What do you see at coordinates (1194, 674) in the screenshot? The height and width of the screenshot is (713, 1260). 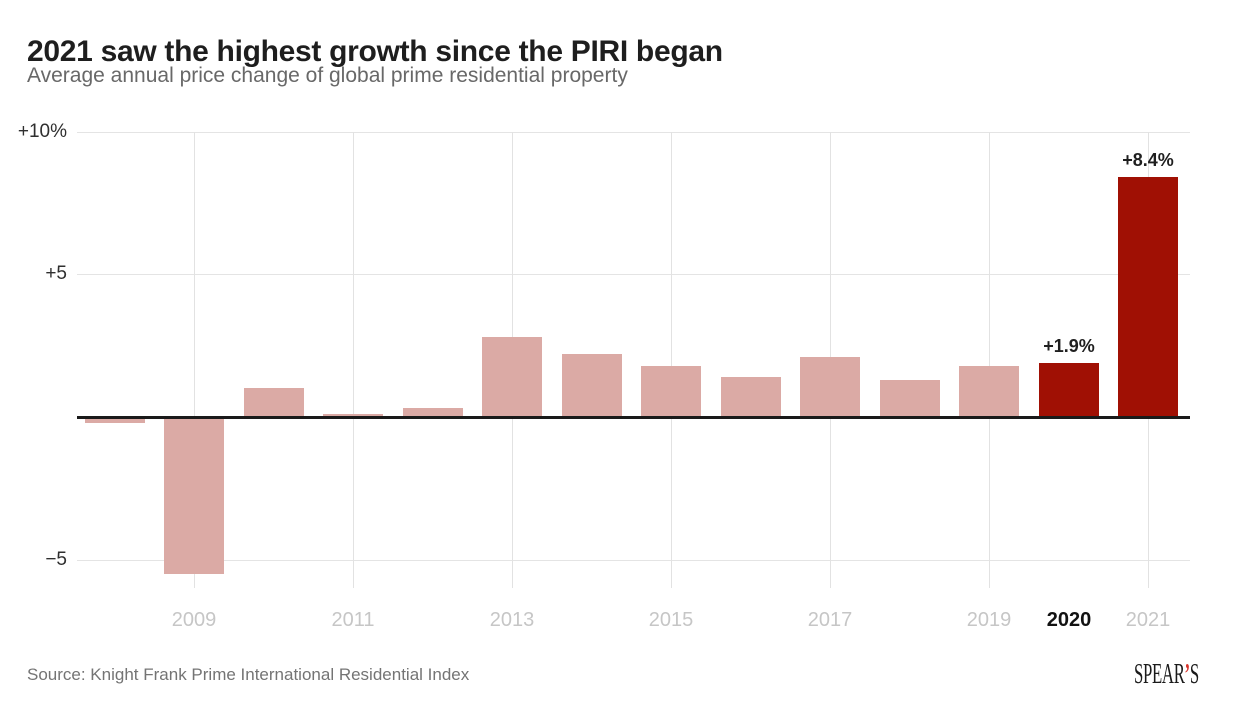 I see `logo-text-post: S` at bounding box center [1194, 674].